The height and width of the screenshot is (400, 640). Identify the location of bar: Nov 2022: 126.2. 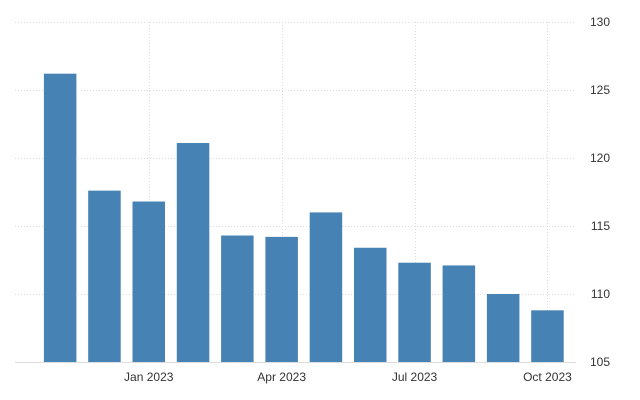
(60, 218).